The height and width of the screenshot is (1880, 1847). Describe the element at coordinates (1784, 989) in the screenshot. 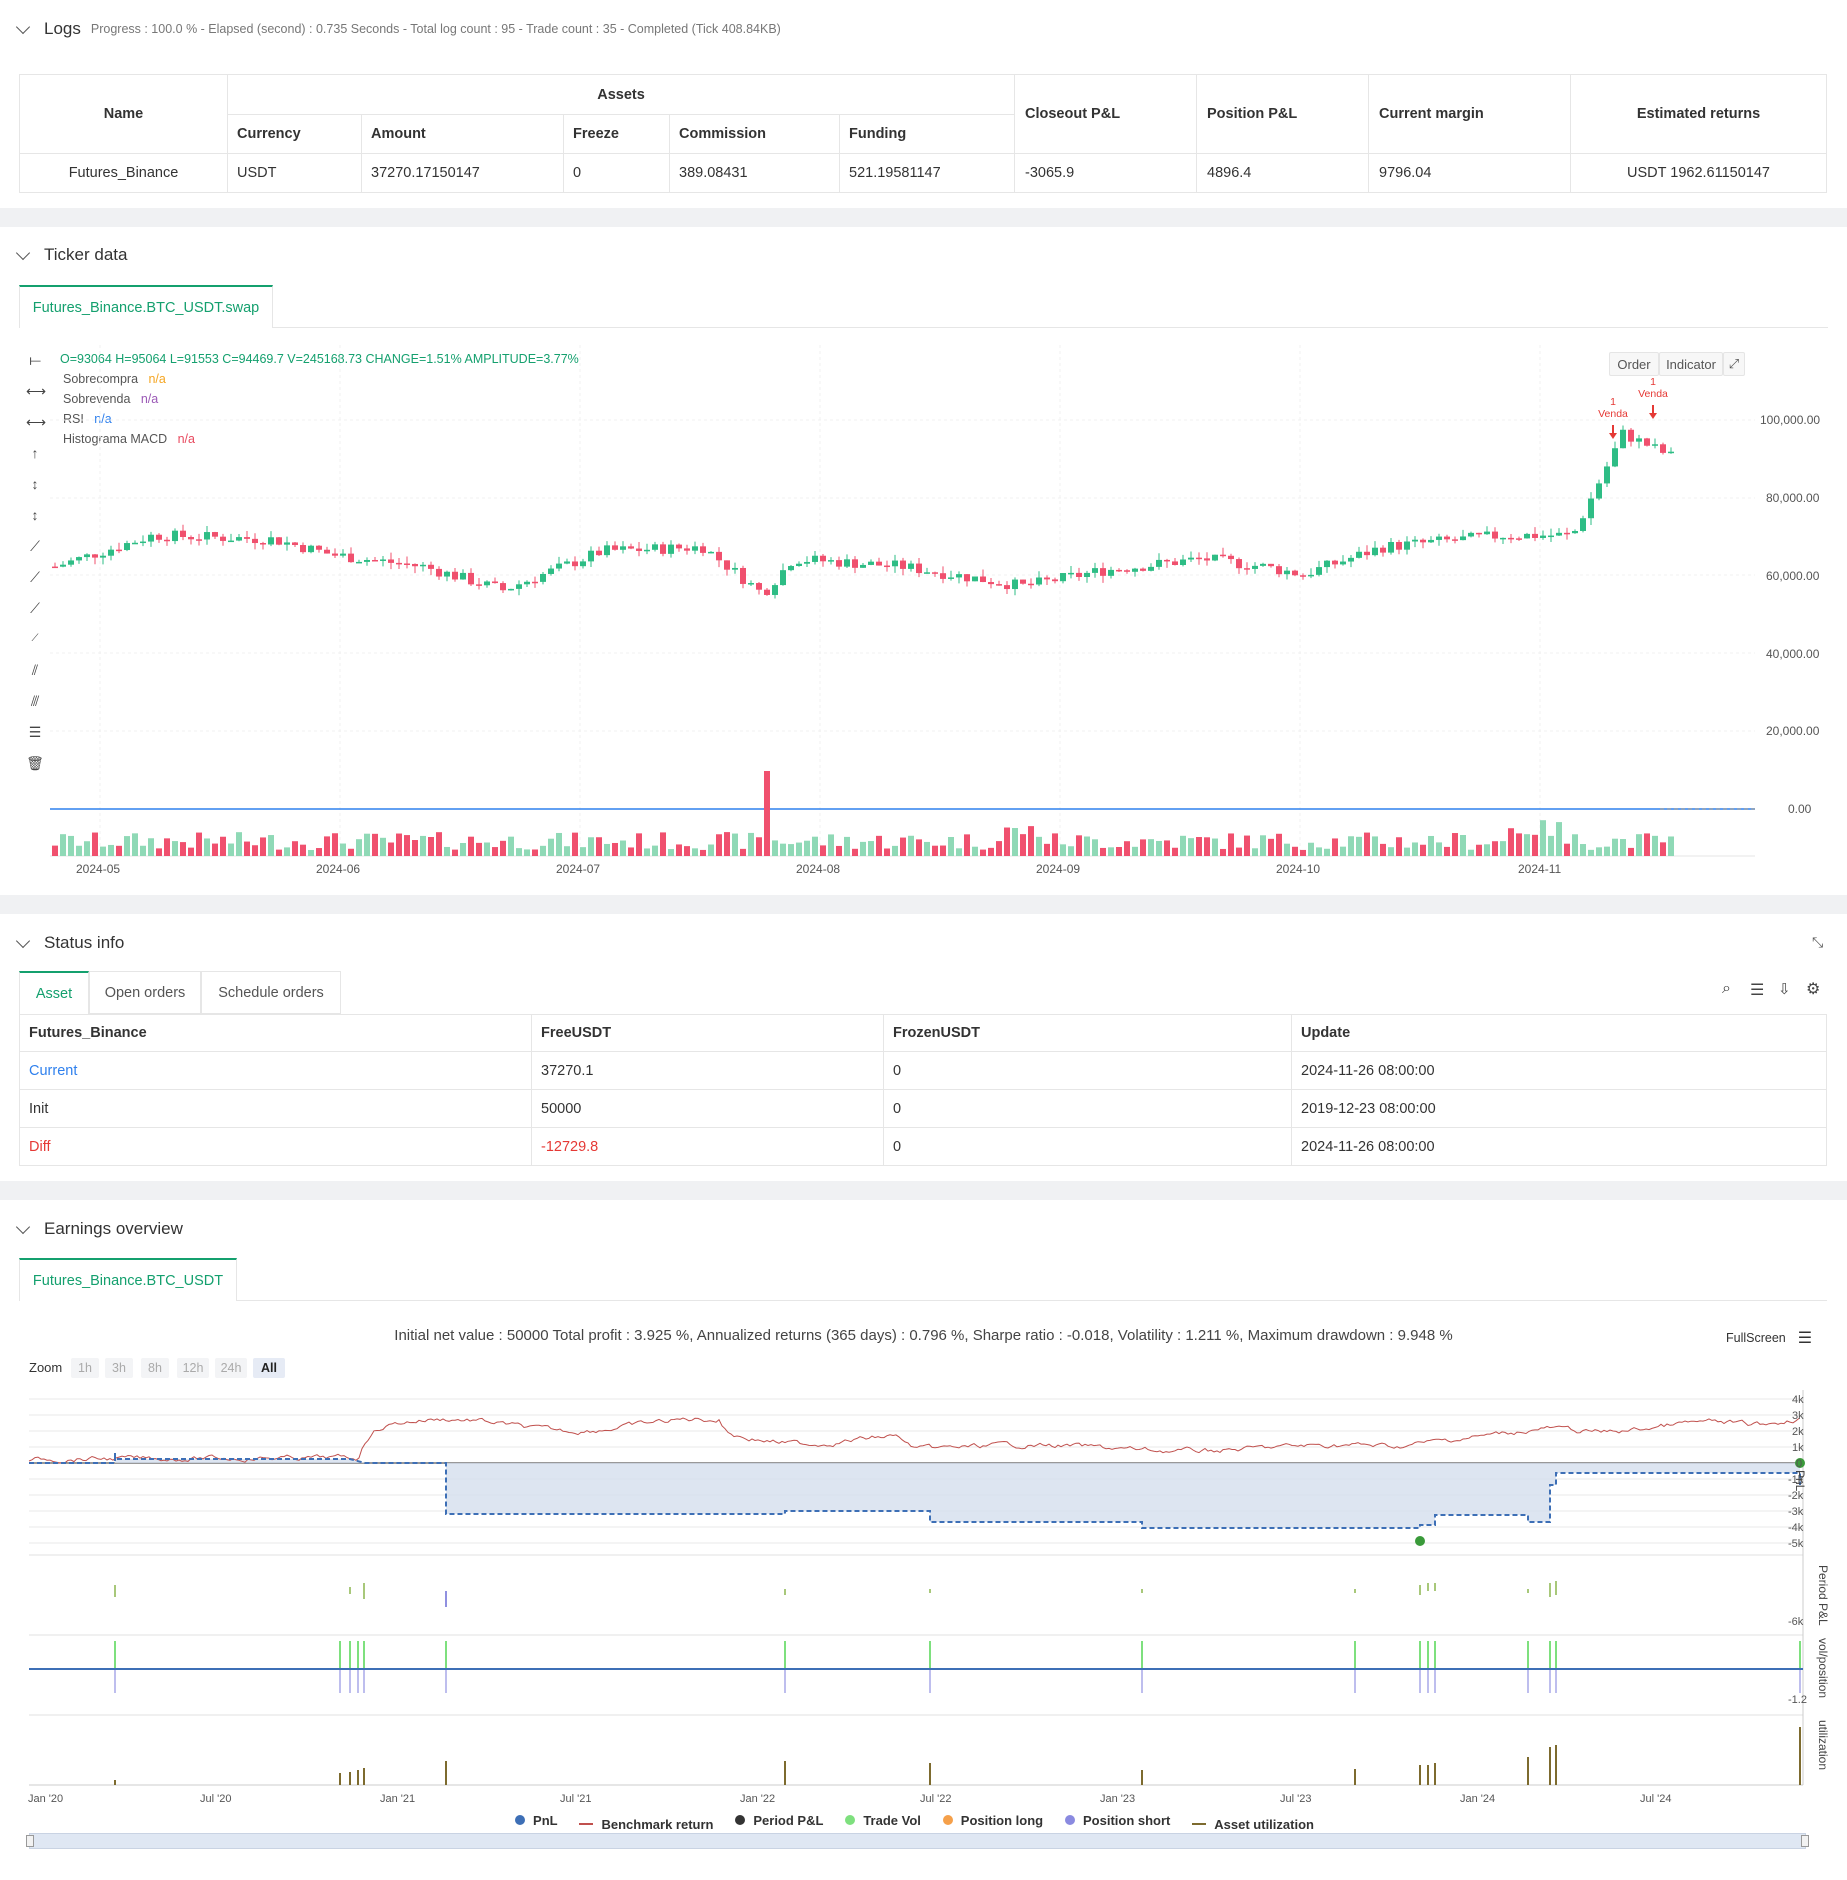

I see `download-icon: ⇩` at that location.